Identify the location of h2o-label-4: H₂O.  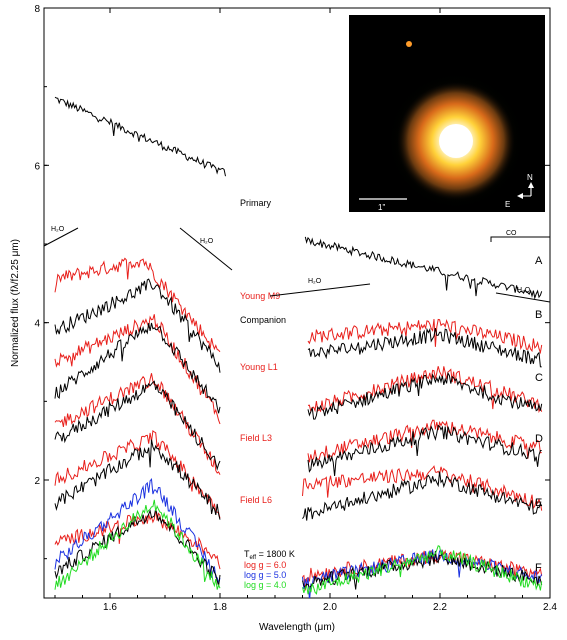
(524, 290).